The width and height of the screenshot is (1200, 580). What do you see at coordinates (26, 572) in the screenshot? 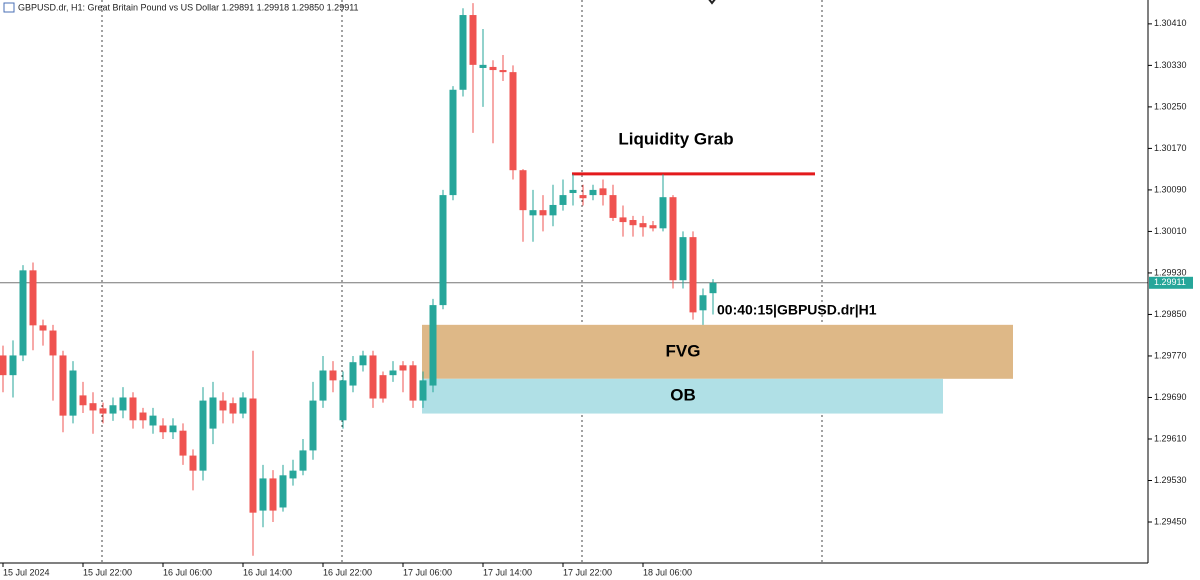
I see `x-tick-label: 15 Jul 2024` at bounding box center [26, 572].